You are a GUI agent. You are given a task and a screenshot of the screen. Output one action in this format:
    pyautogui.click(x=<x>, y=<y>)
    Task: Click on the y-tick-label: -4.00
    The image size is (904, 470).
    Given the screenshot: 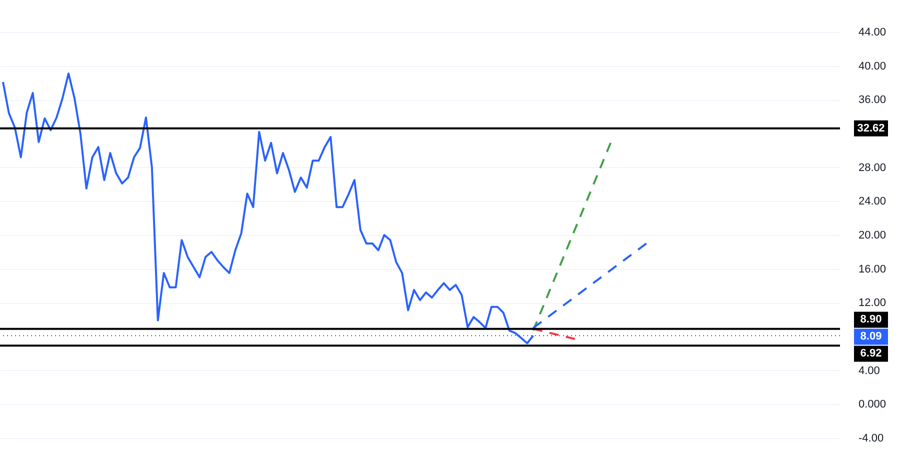 What is the action you would take?
    pyautogui.click(x=871, y=438)
    